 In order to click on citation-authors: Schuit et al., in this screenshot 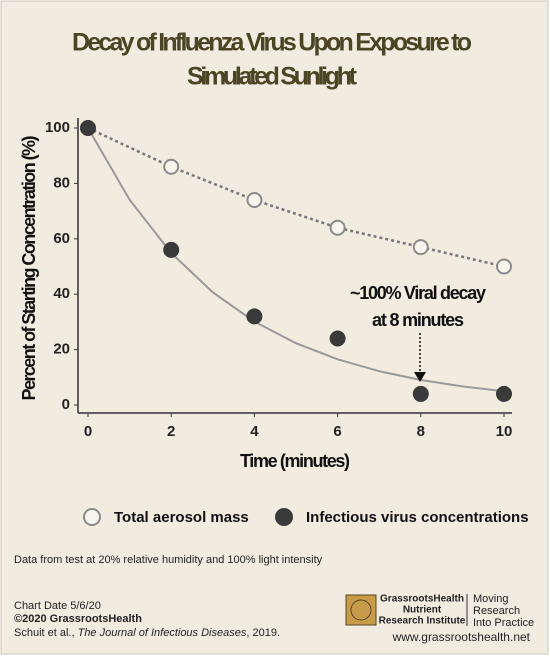, I will do `click(46, 633)`.